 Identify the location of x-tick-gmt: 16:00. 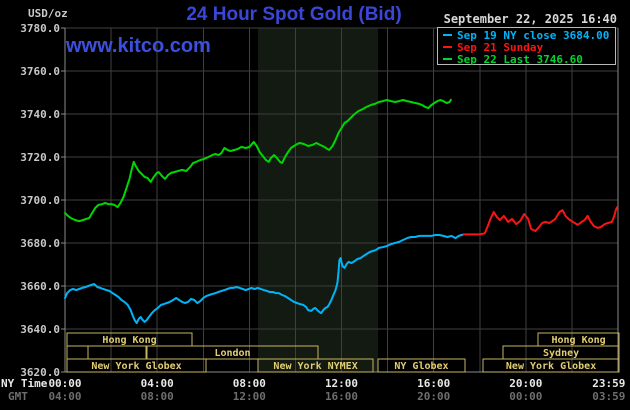
(341, 396).